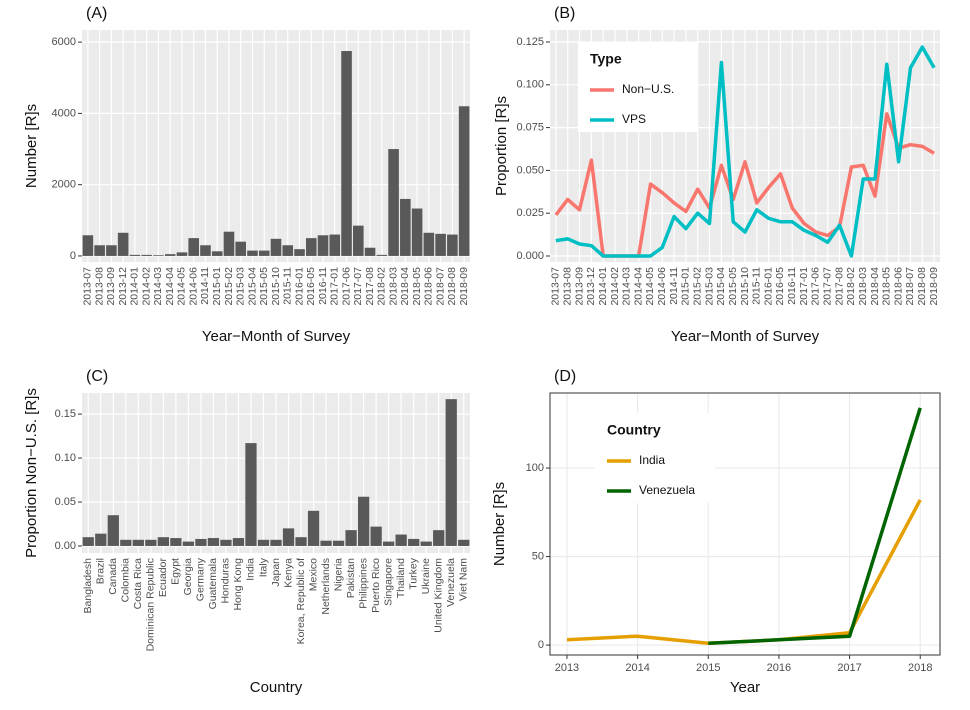  What do you see at coordinates (252, 286) in the screenshot?
I see `x-tick-label: 2015-04` at bounding box center [252, 286].